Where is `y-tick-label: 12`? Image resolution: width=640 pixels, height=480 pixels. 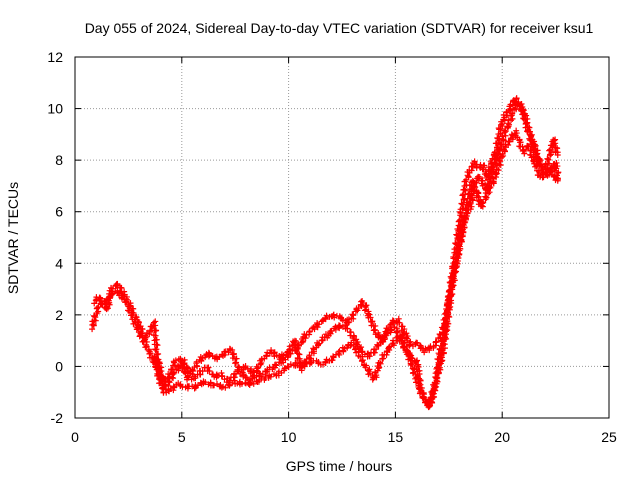
y-tick-label: 12 is located at coordinates (55, 57).